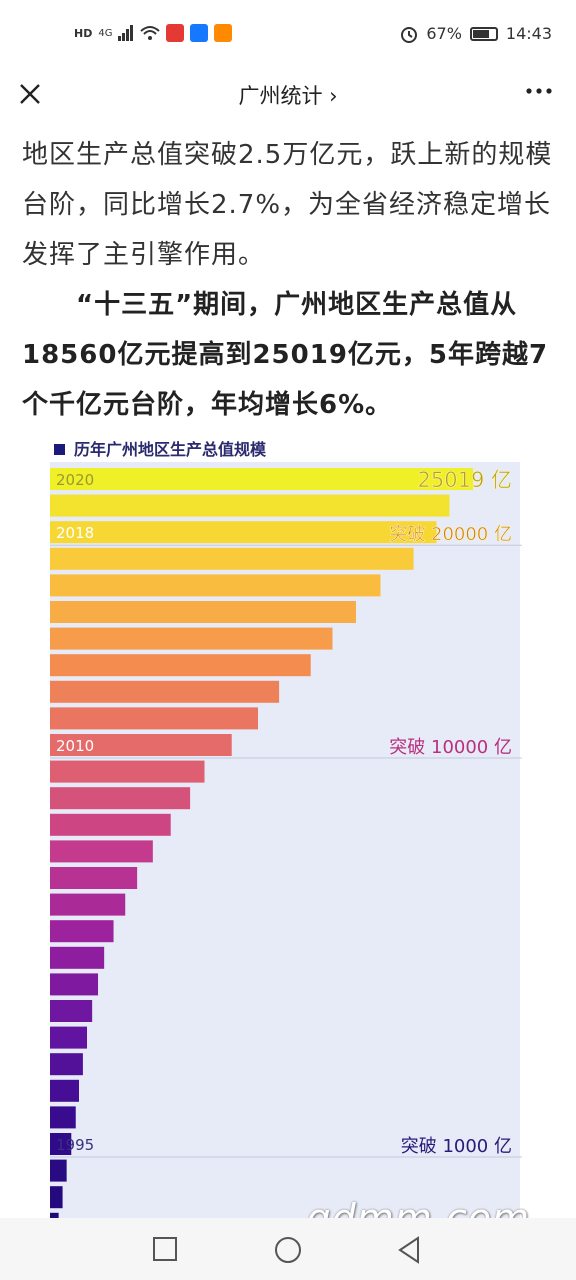 The image size is (576, 1280). I want to click on category-label-1995: 1995, so click(75, 1145).